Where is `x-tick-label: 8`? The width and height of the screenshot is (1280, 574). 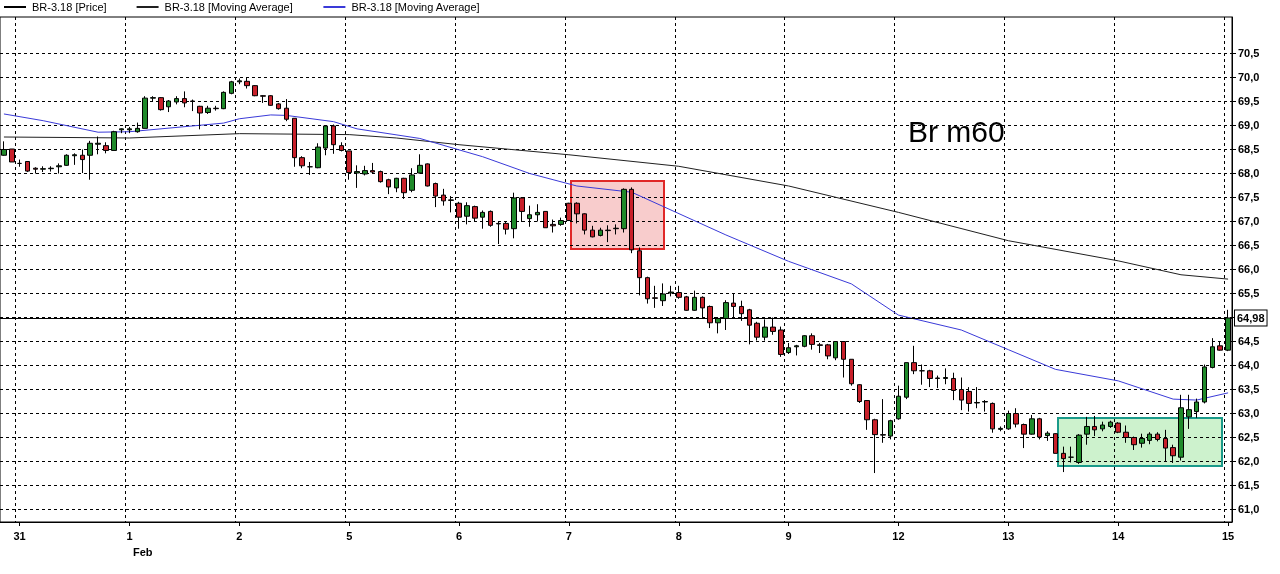
x-tick-label: 8 is located at coordinates (678, 535).